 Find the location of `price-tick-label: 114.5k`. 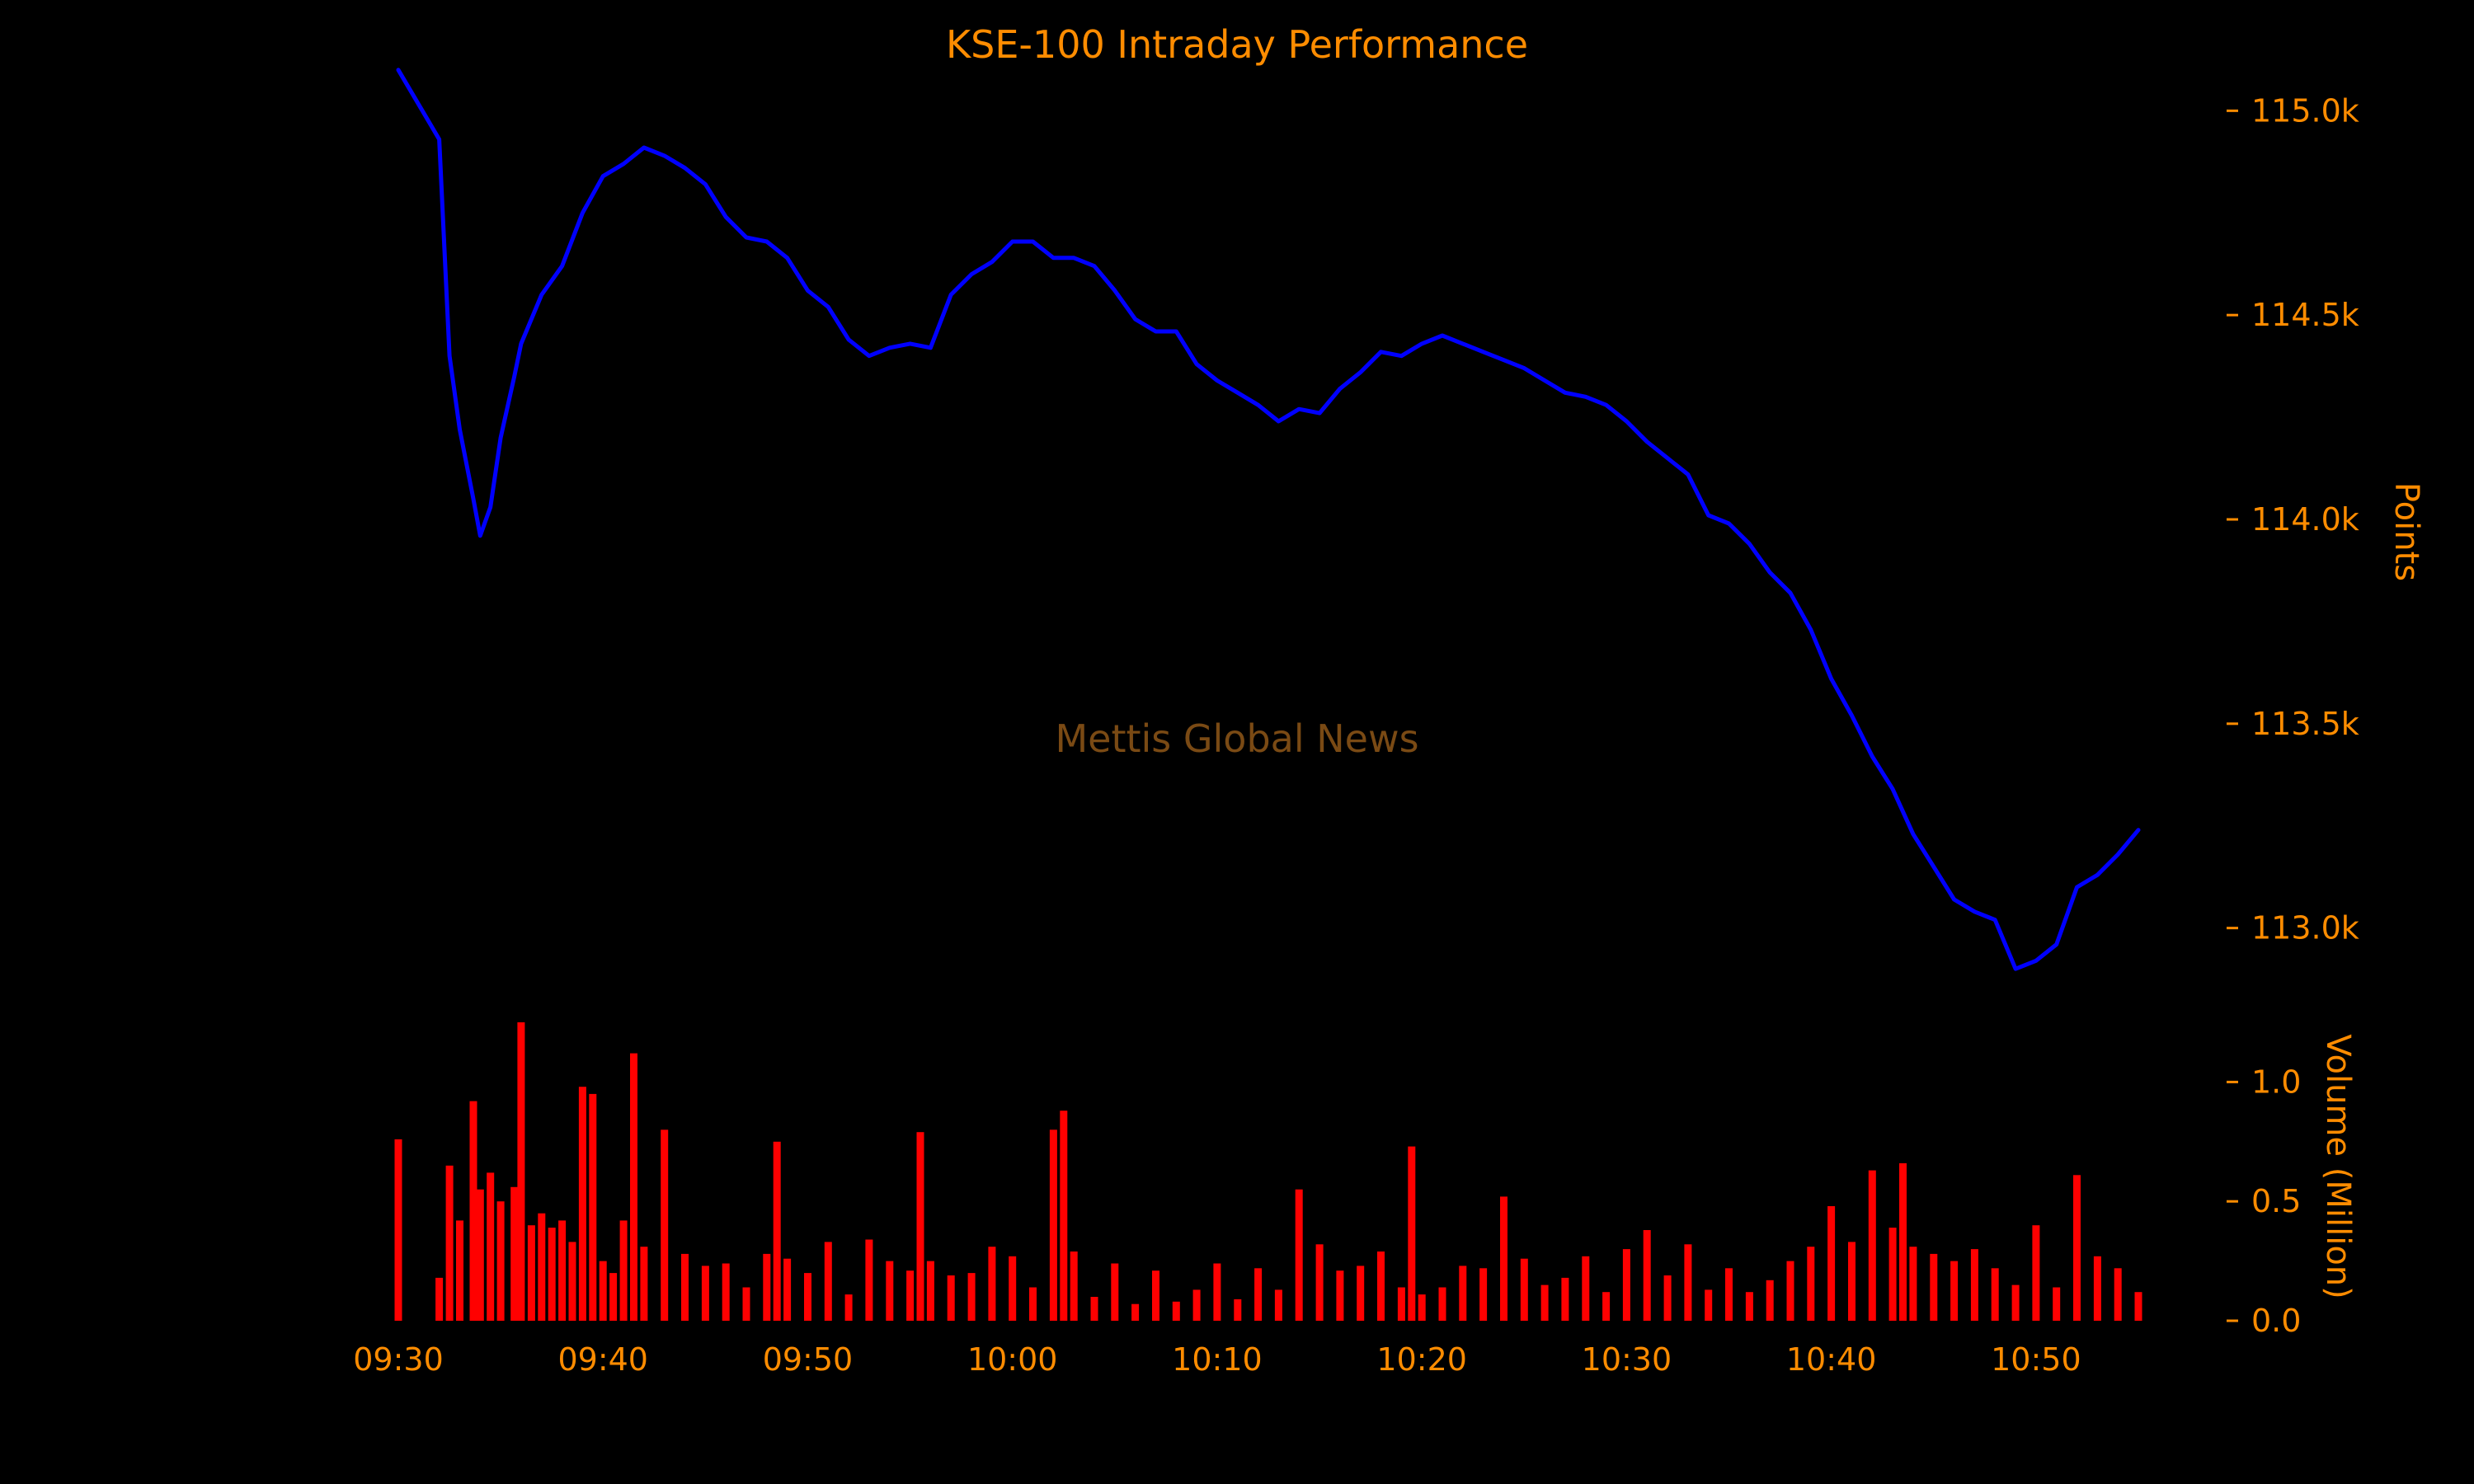

price-tick-label: 114.5k is located at coordinates (2305, 315).